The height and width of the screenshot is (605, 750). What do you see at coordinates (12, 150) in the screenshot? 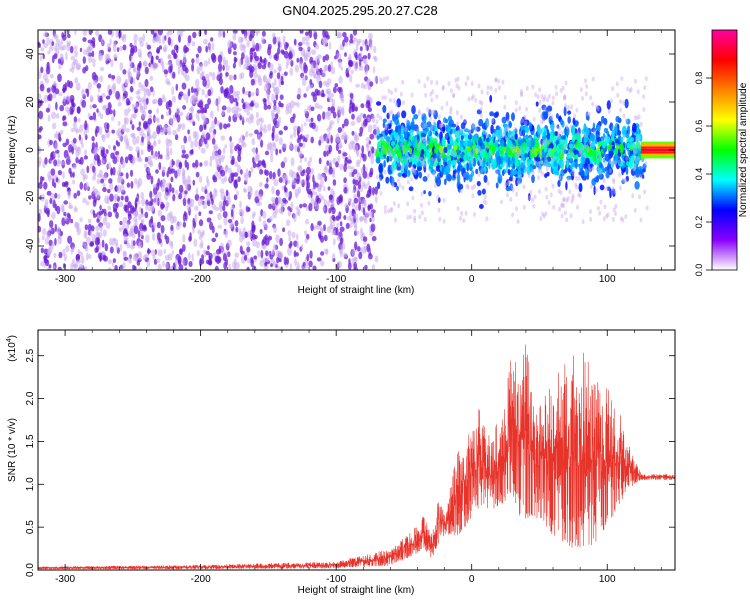
I see `spectrogram-y-label: Frequency (Hz)` at bounding box center [12, 150].